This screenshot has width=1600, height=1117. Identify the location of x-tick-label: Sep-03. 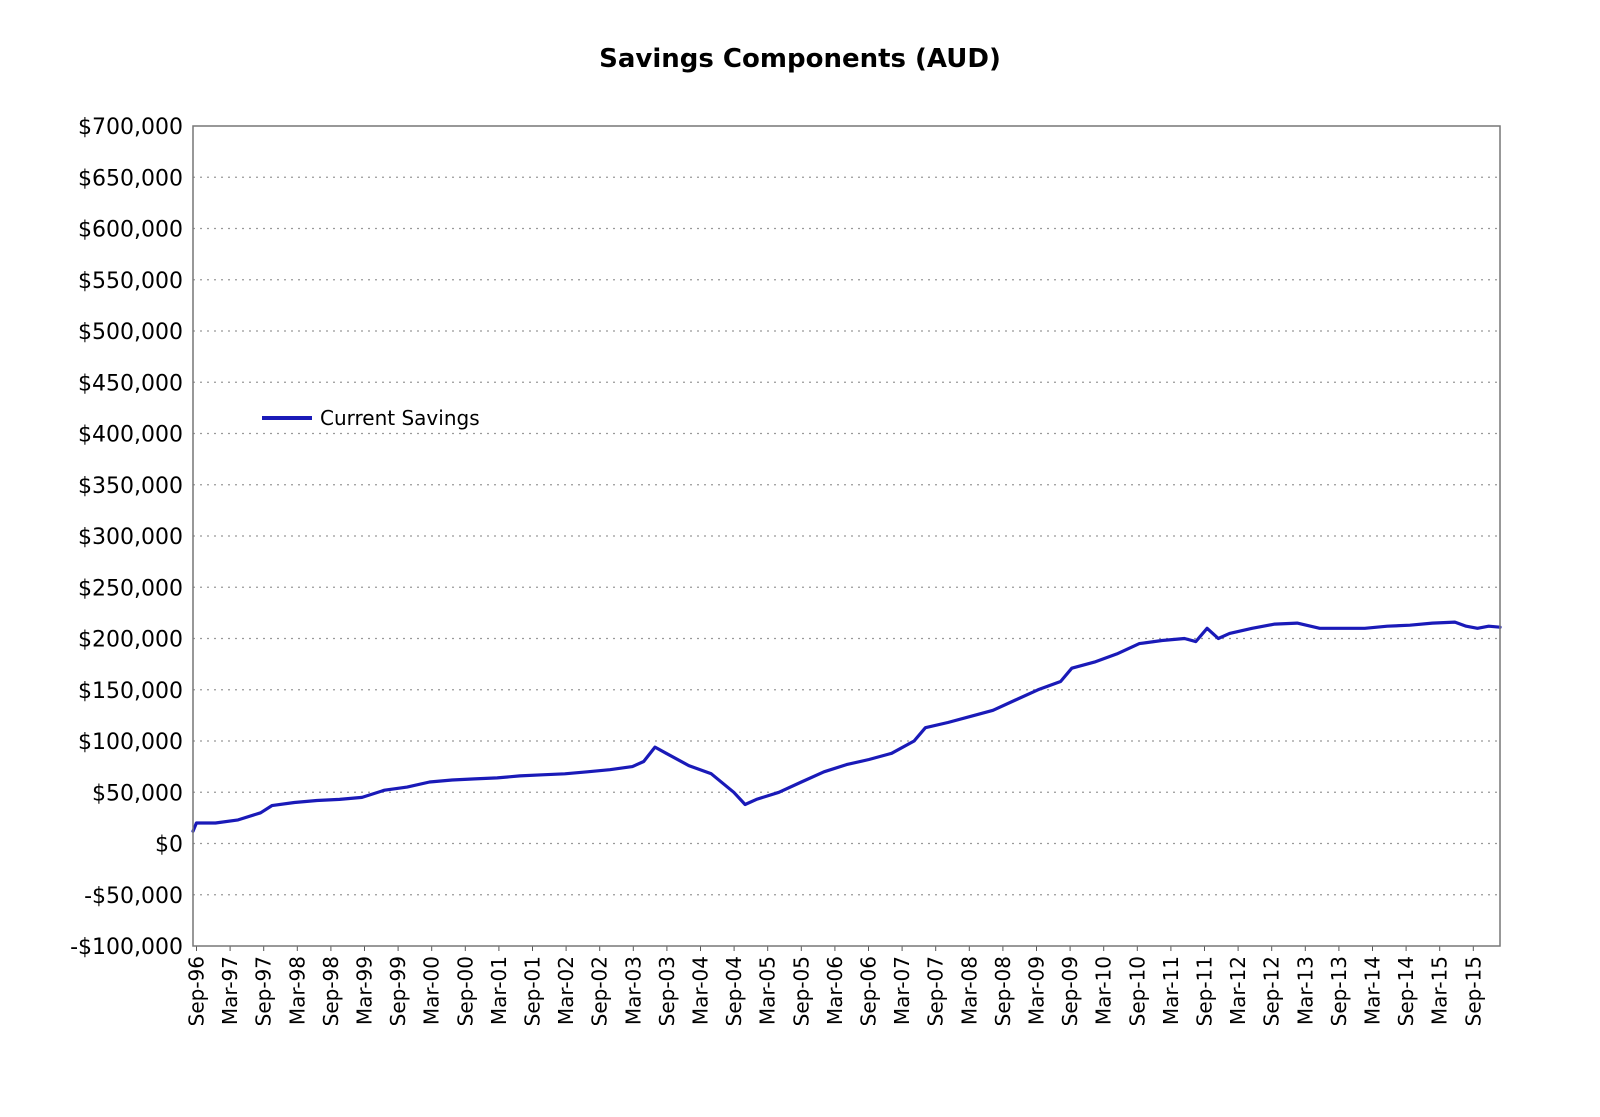
(667, 991).